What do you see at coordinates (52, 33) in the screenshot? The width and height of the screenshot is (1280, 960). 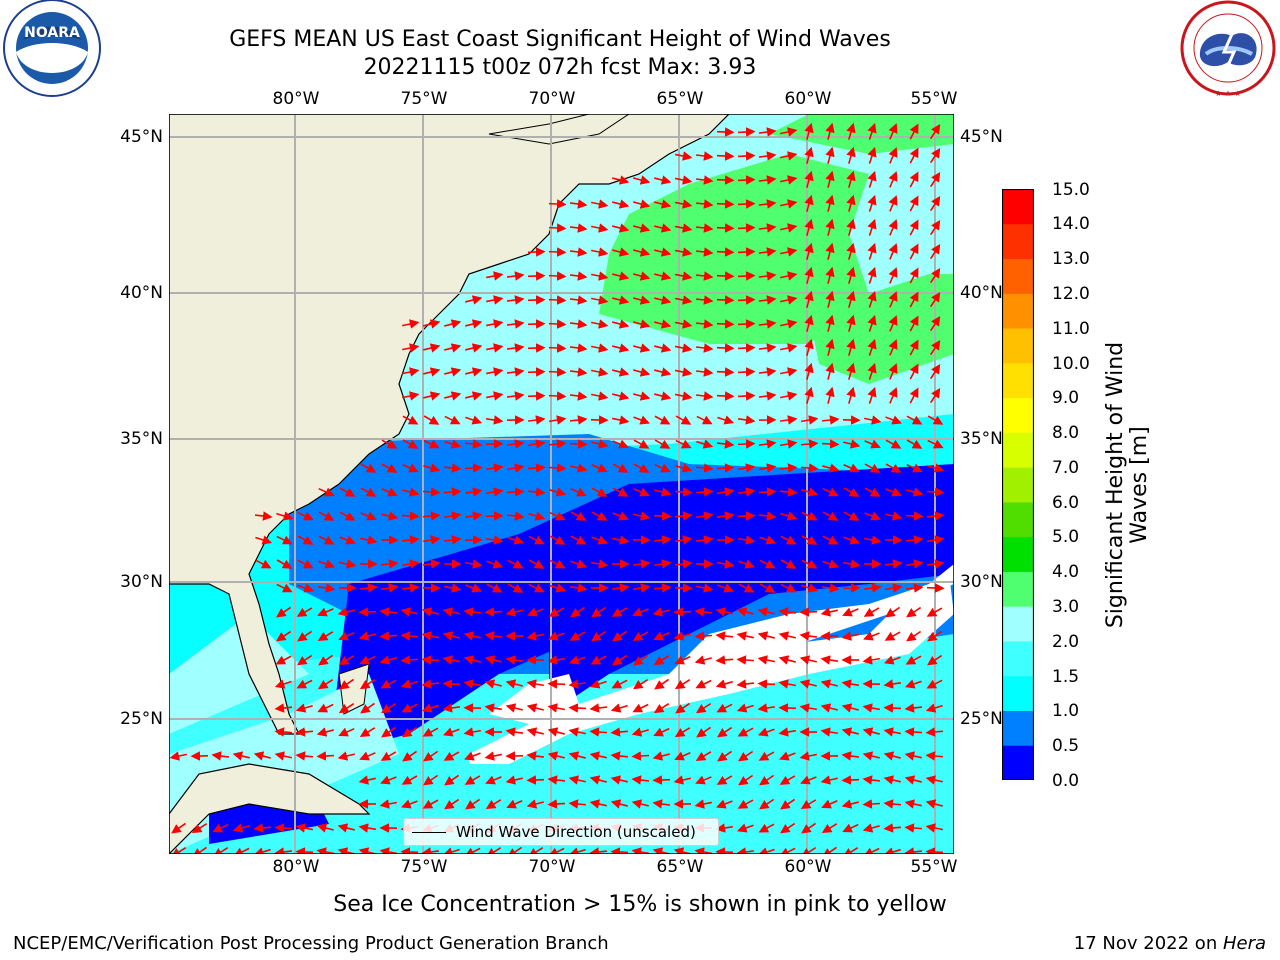 I see `noaa-logo-text: NOARA` at bounding box center [52, 33].